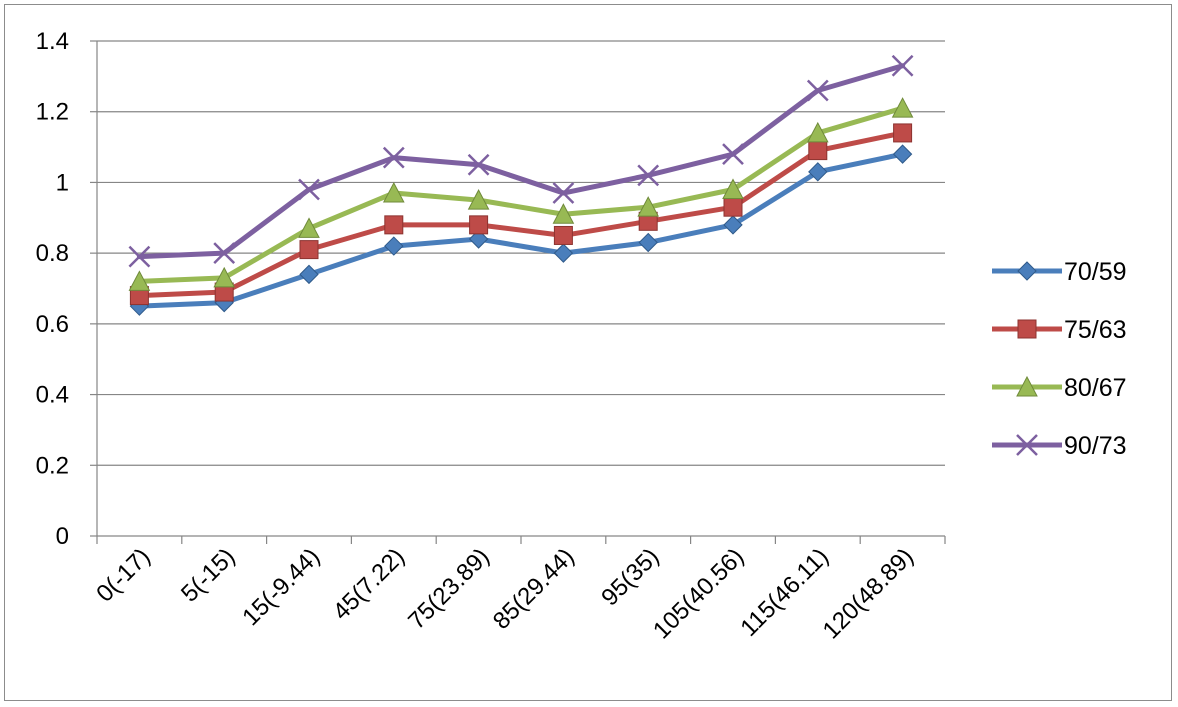 This screenshot has width=1178, height=707. What do you see at coordinates (52, 289) in the screenshot?
I see `y-axis-tick-labels: 0 0.2 0.4 0.6 0.8 1 1.2 1.4` at bounding box center [52, 289].